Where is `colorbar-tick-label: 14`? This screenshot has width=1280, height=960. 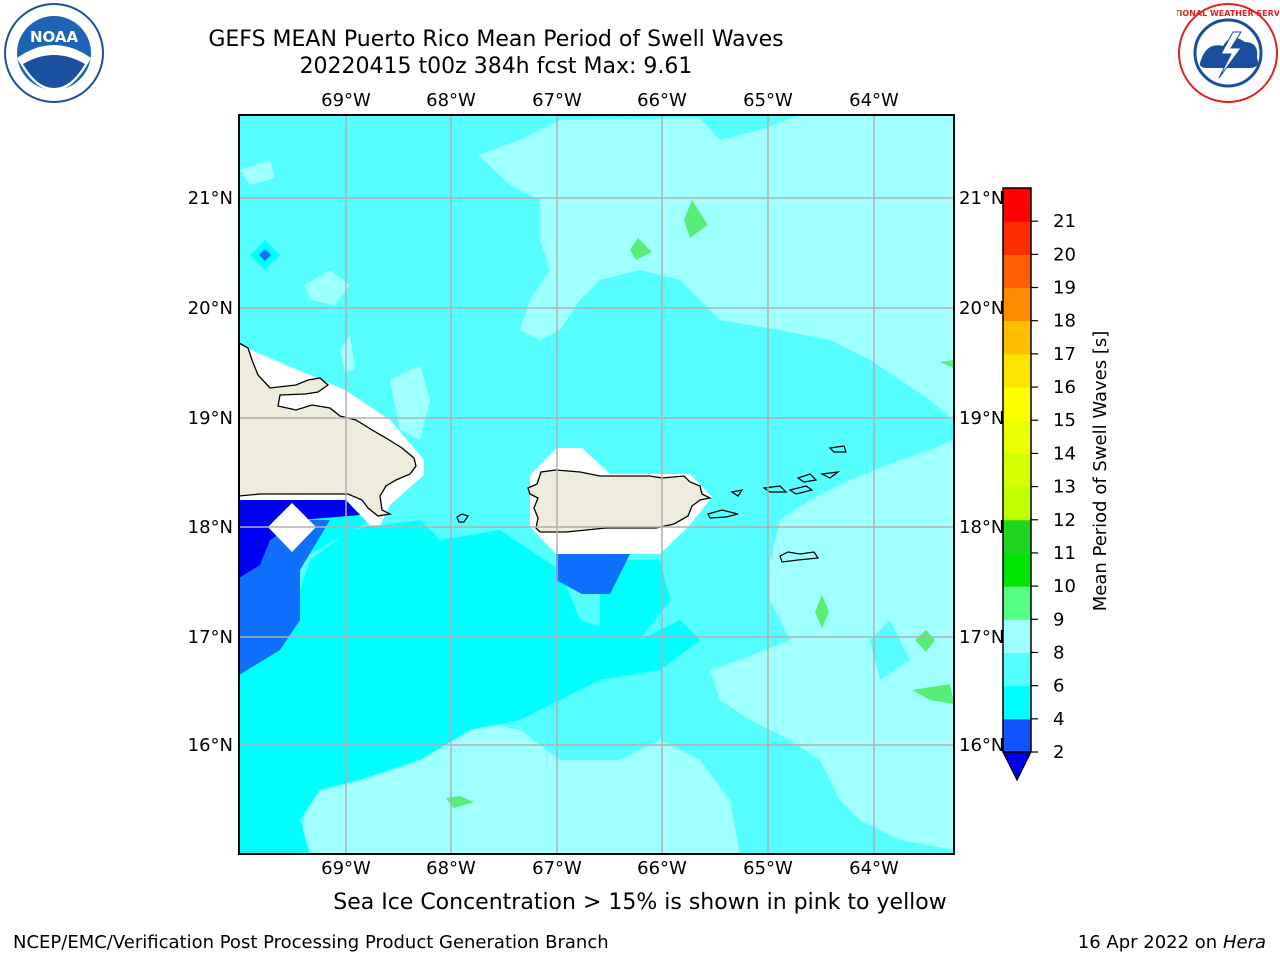
colorbar-tick-label: 14 is located at coordinates (1064, 453).